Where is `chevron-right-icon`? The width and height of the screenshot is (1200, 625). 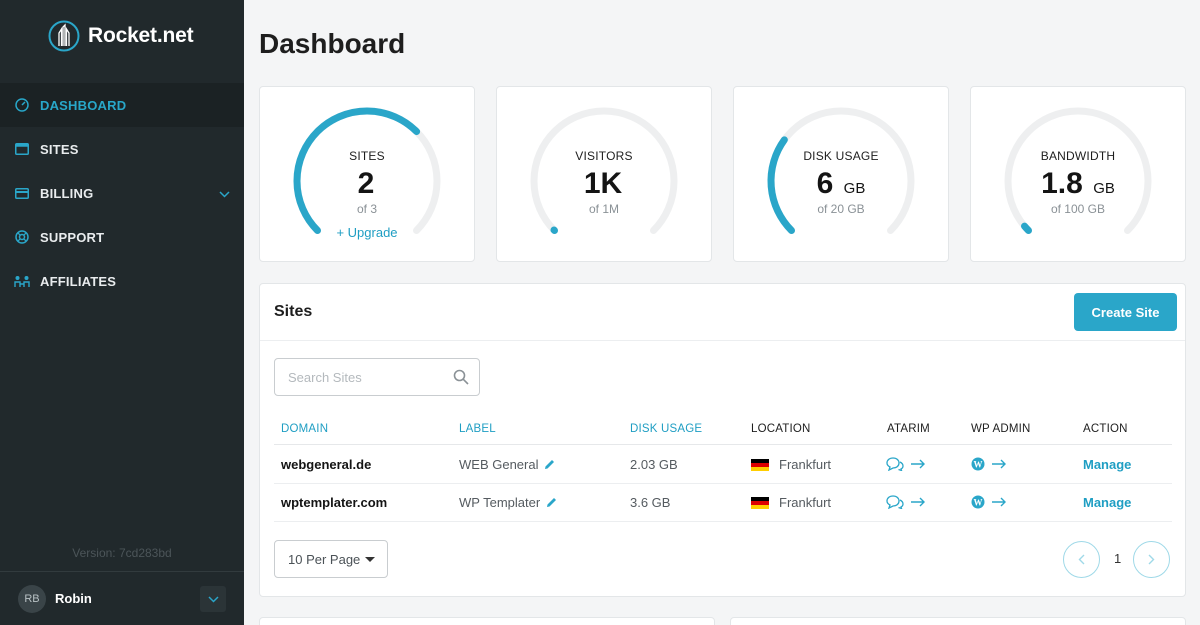
chevron-right-icon is located at coordinates (1151, 559).